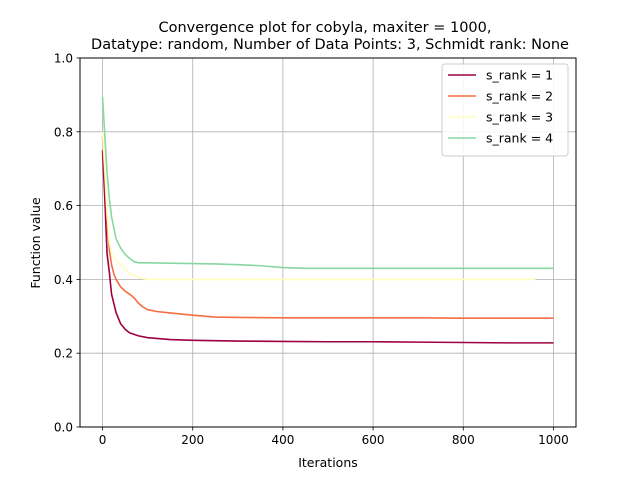  Describe the element at coordinates (35, 243) in the screenshot. I see `y-axis-label: Function value` at that location.